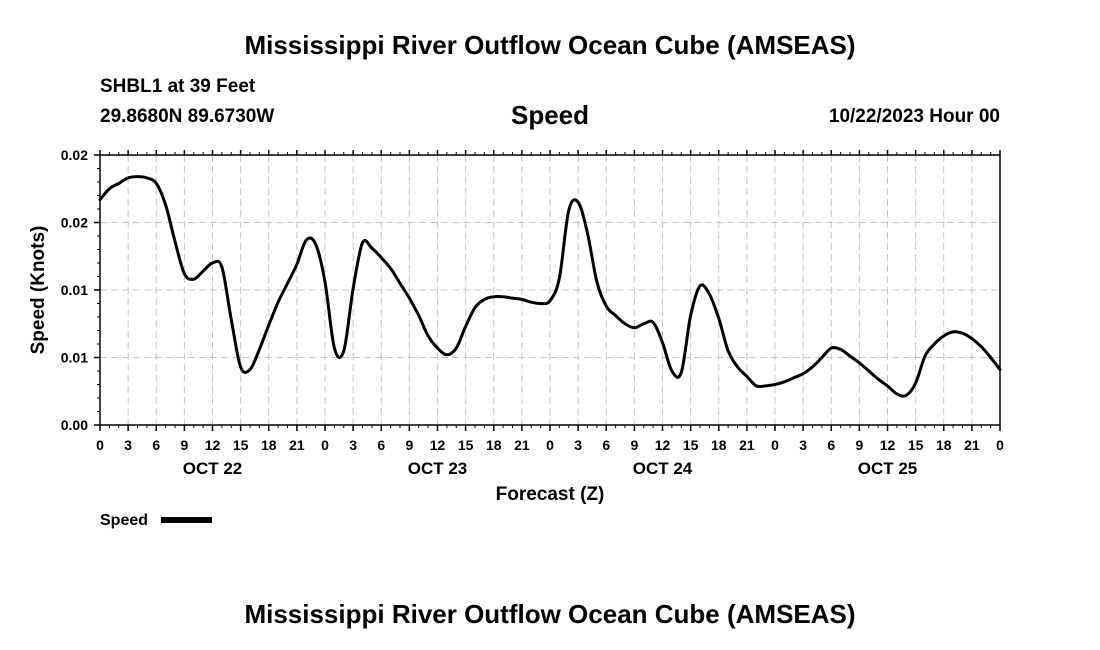  What do you see at coordinates (914, 116) in the screenshot?
I see `forecast-date-label: 10/22/2023 Hour 00` at bounding box center [914, 116].